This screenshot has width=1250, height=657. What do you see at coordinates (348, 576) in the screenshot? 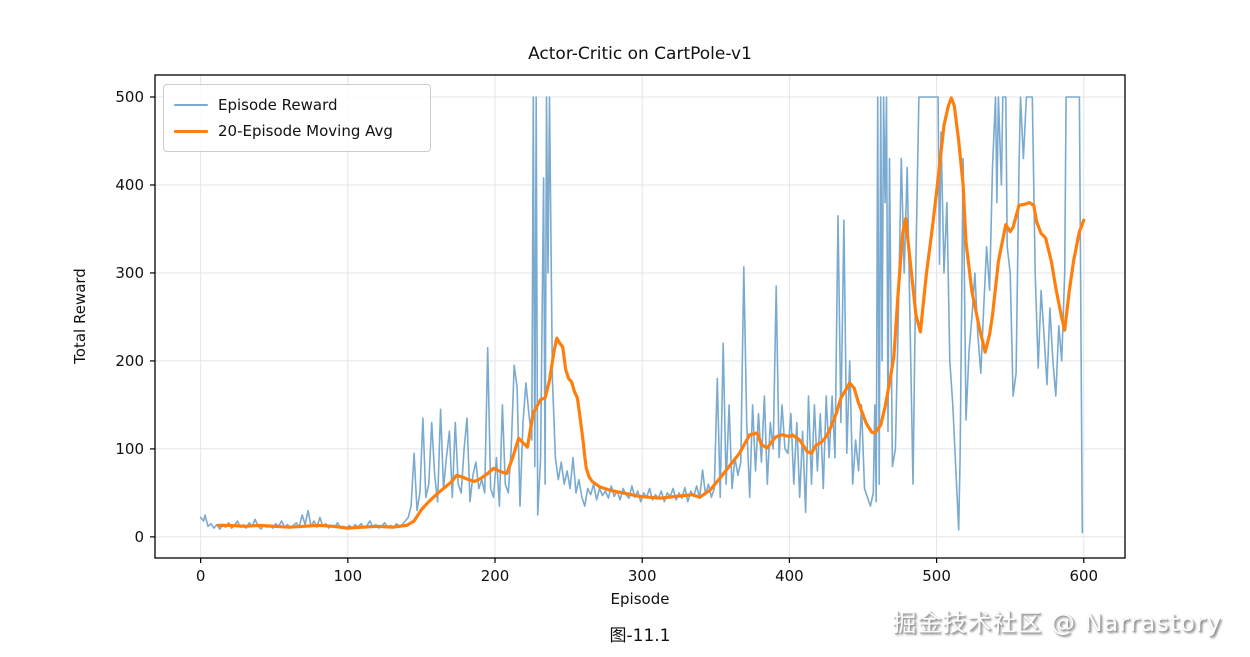
I see `x-tick-label: 100` at bounding box center [348, 576].